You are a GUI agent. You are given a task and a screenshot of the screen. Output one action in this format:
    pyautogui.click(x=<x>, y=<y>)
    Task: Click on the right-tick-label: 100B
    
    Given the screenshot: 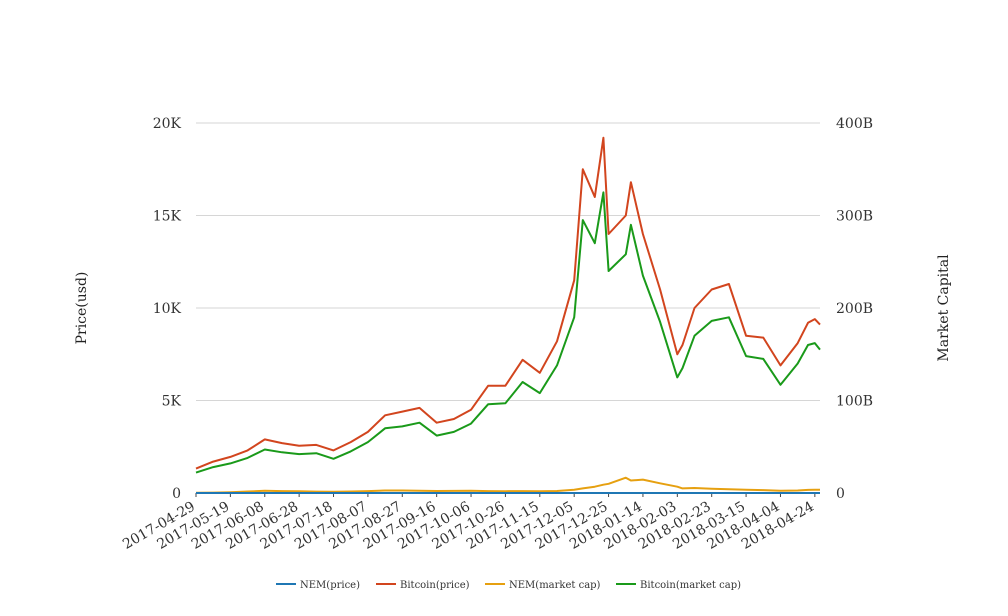 What is the action you would take?
    pyautogui.click(x=854, y=402)
    